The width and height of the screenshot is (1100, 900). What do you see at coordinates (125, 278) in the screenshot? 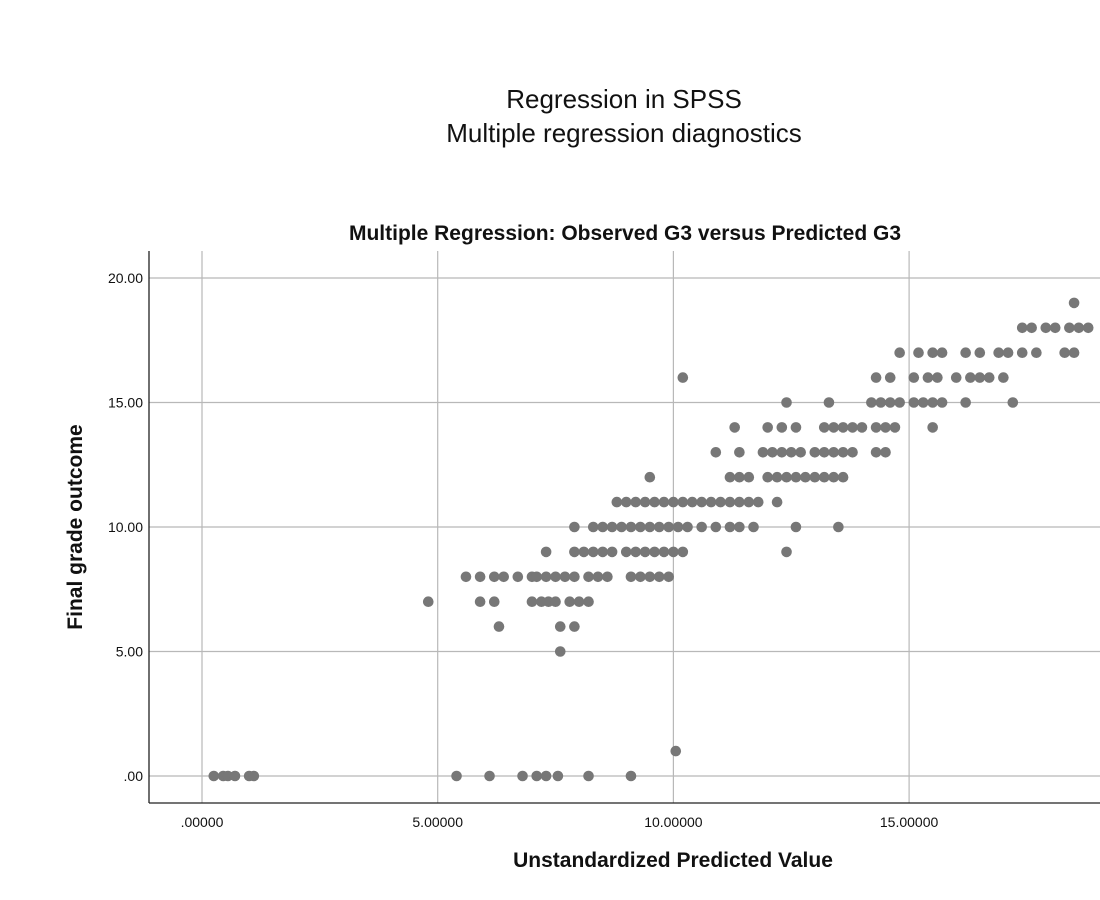
I see `y-tick-label: 20.00` at bounding box center [125, 278].